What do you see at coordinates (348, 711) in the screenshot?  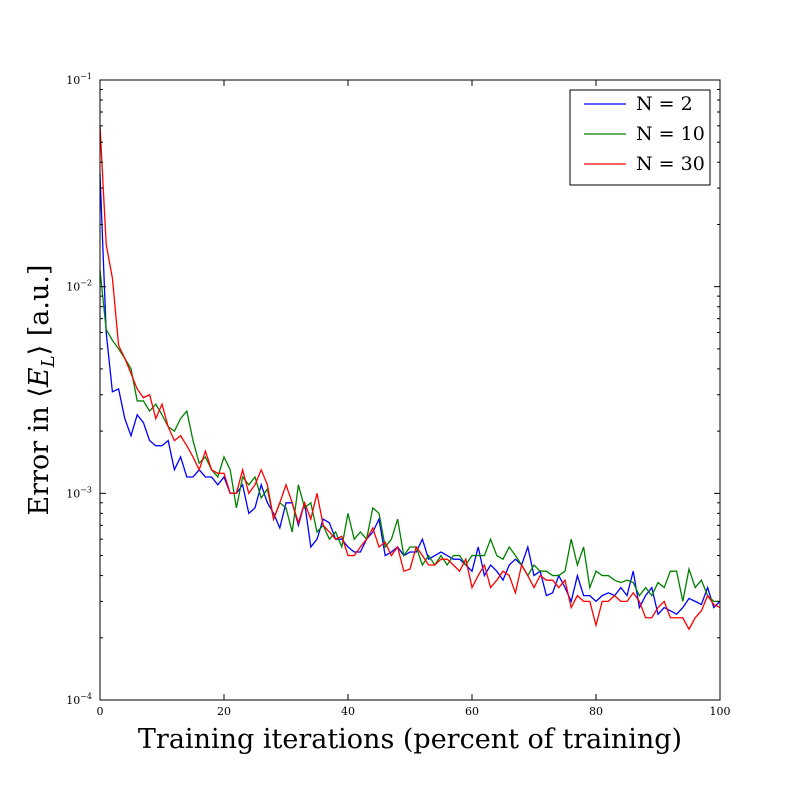 I see `x-tick-label: 40` at bounding box center [348, 711].